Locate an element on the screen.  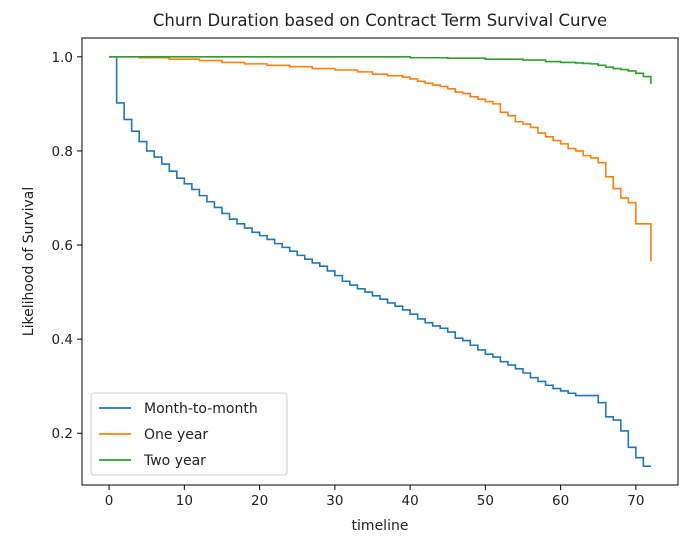
legend-box is located at coordinates (189, 434).